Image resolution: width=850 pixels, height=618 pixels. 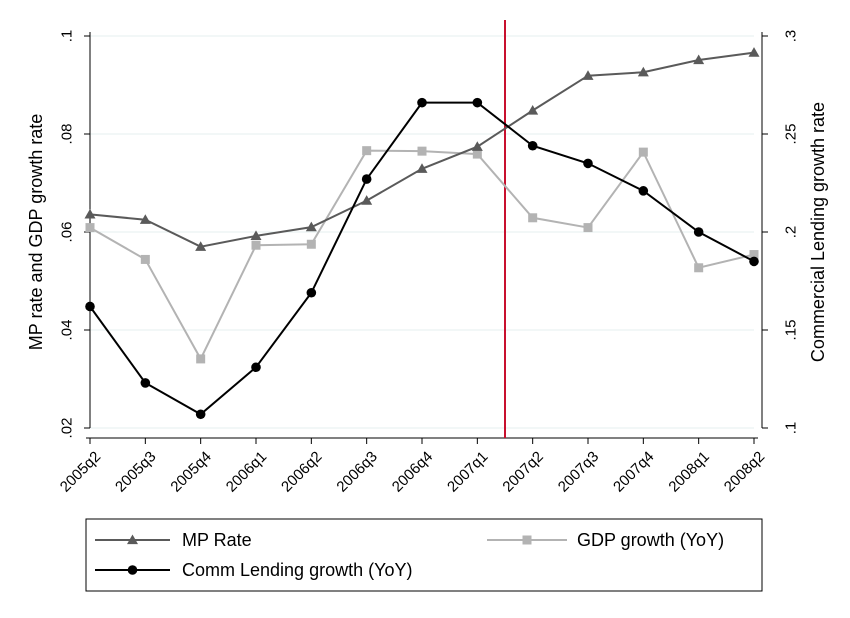 What do you see at coordinates (688, 471) in the screenshot?
I see `x-axis-tick-label: 2008q1` at bounding box center [688, 471].